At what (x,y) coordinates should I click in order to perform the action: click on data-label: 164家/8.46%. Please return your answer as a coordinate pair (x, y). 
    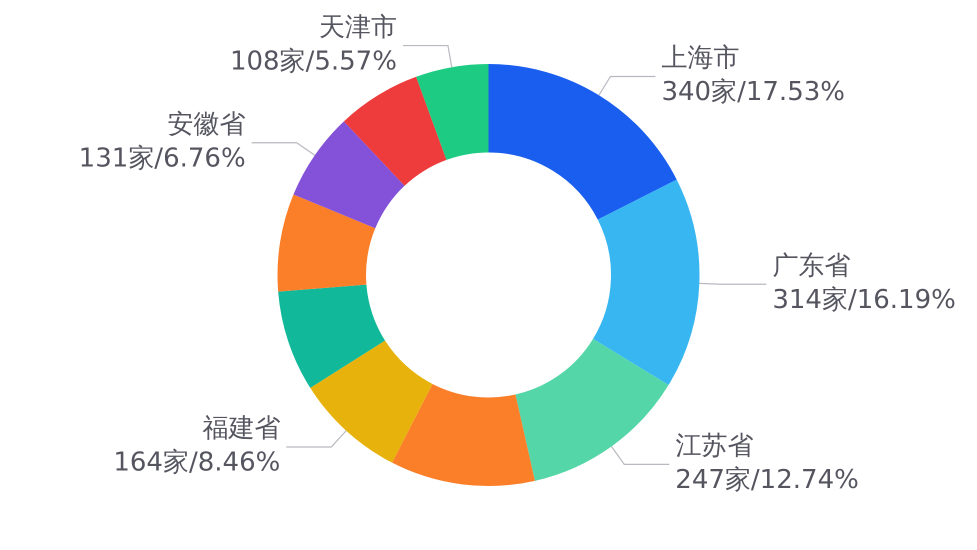
    Looking at the image, I should click on (196, 463).